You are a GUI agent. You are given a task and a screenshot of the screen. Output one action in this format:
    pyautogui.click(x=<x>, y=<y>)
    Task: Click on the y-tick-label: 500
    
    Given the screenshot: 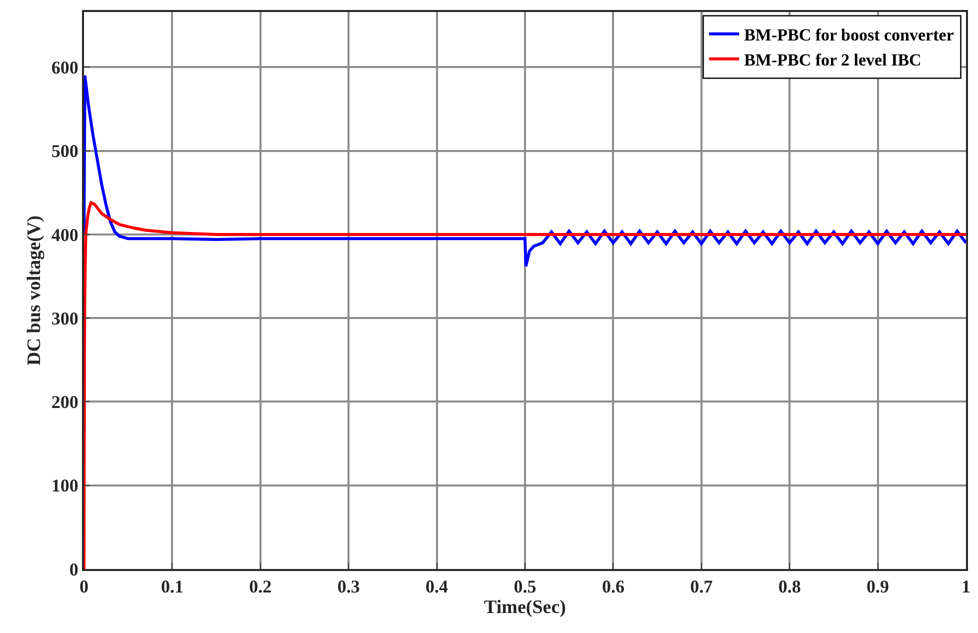 What is the action you would take?
    pyautogui.click(x=64, y=151)
    